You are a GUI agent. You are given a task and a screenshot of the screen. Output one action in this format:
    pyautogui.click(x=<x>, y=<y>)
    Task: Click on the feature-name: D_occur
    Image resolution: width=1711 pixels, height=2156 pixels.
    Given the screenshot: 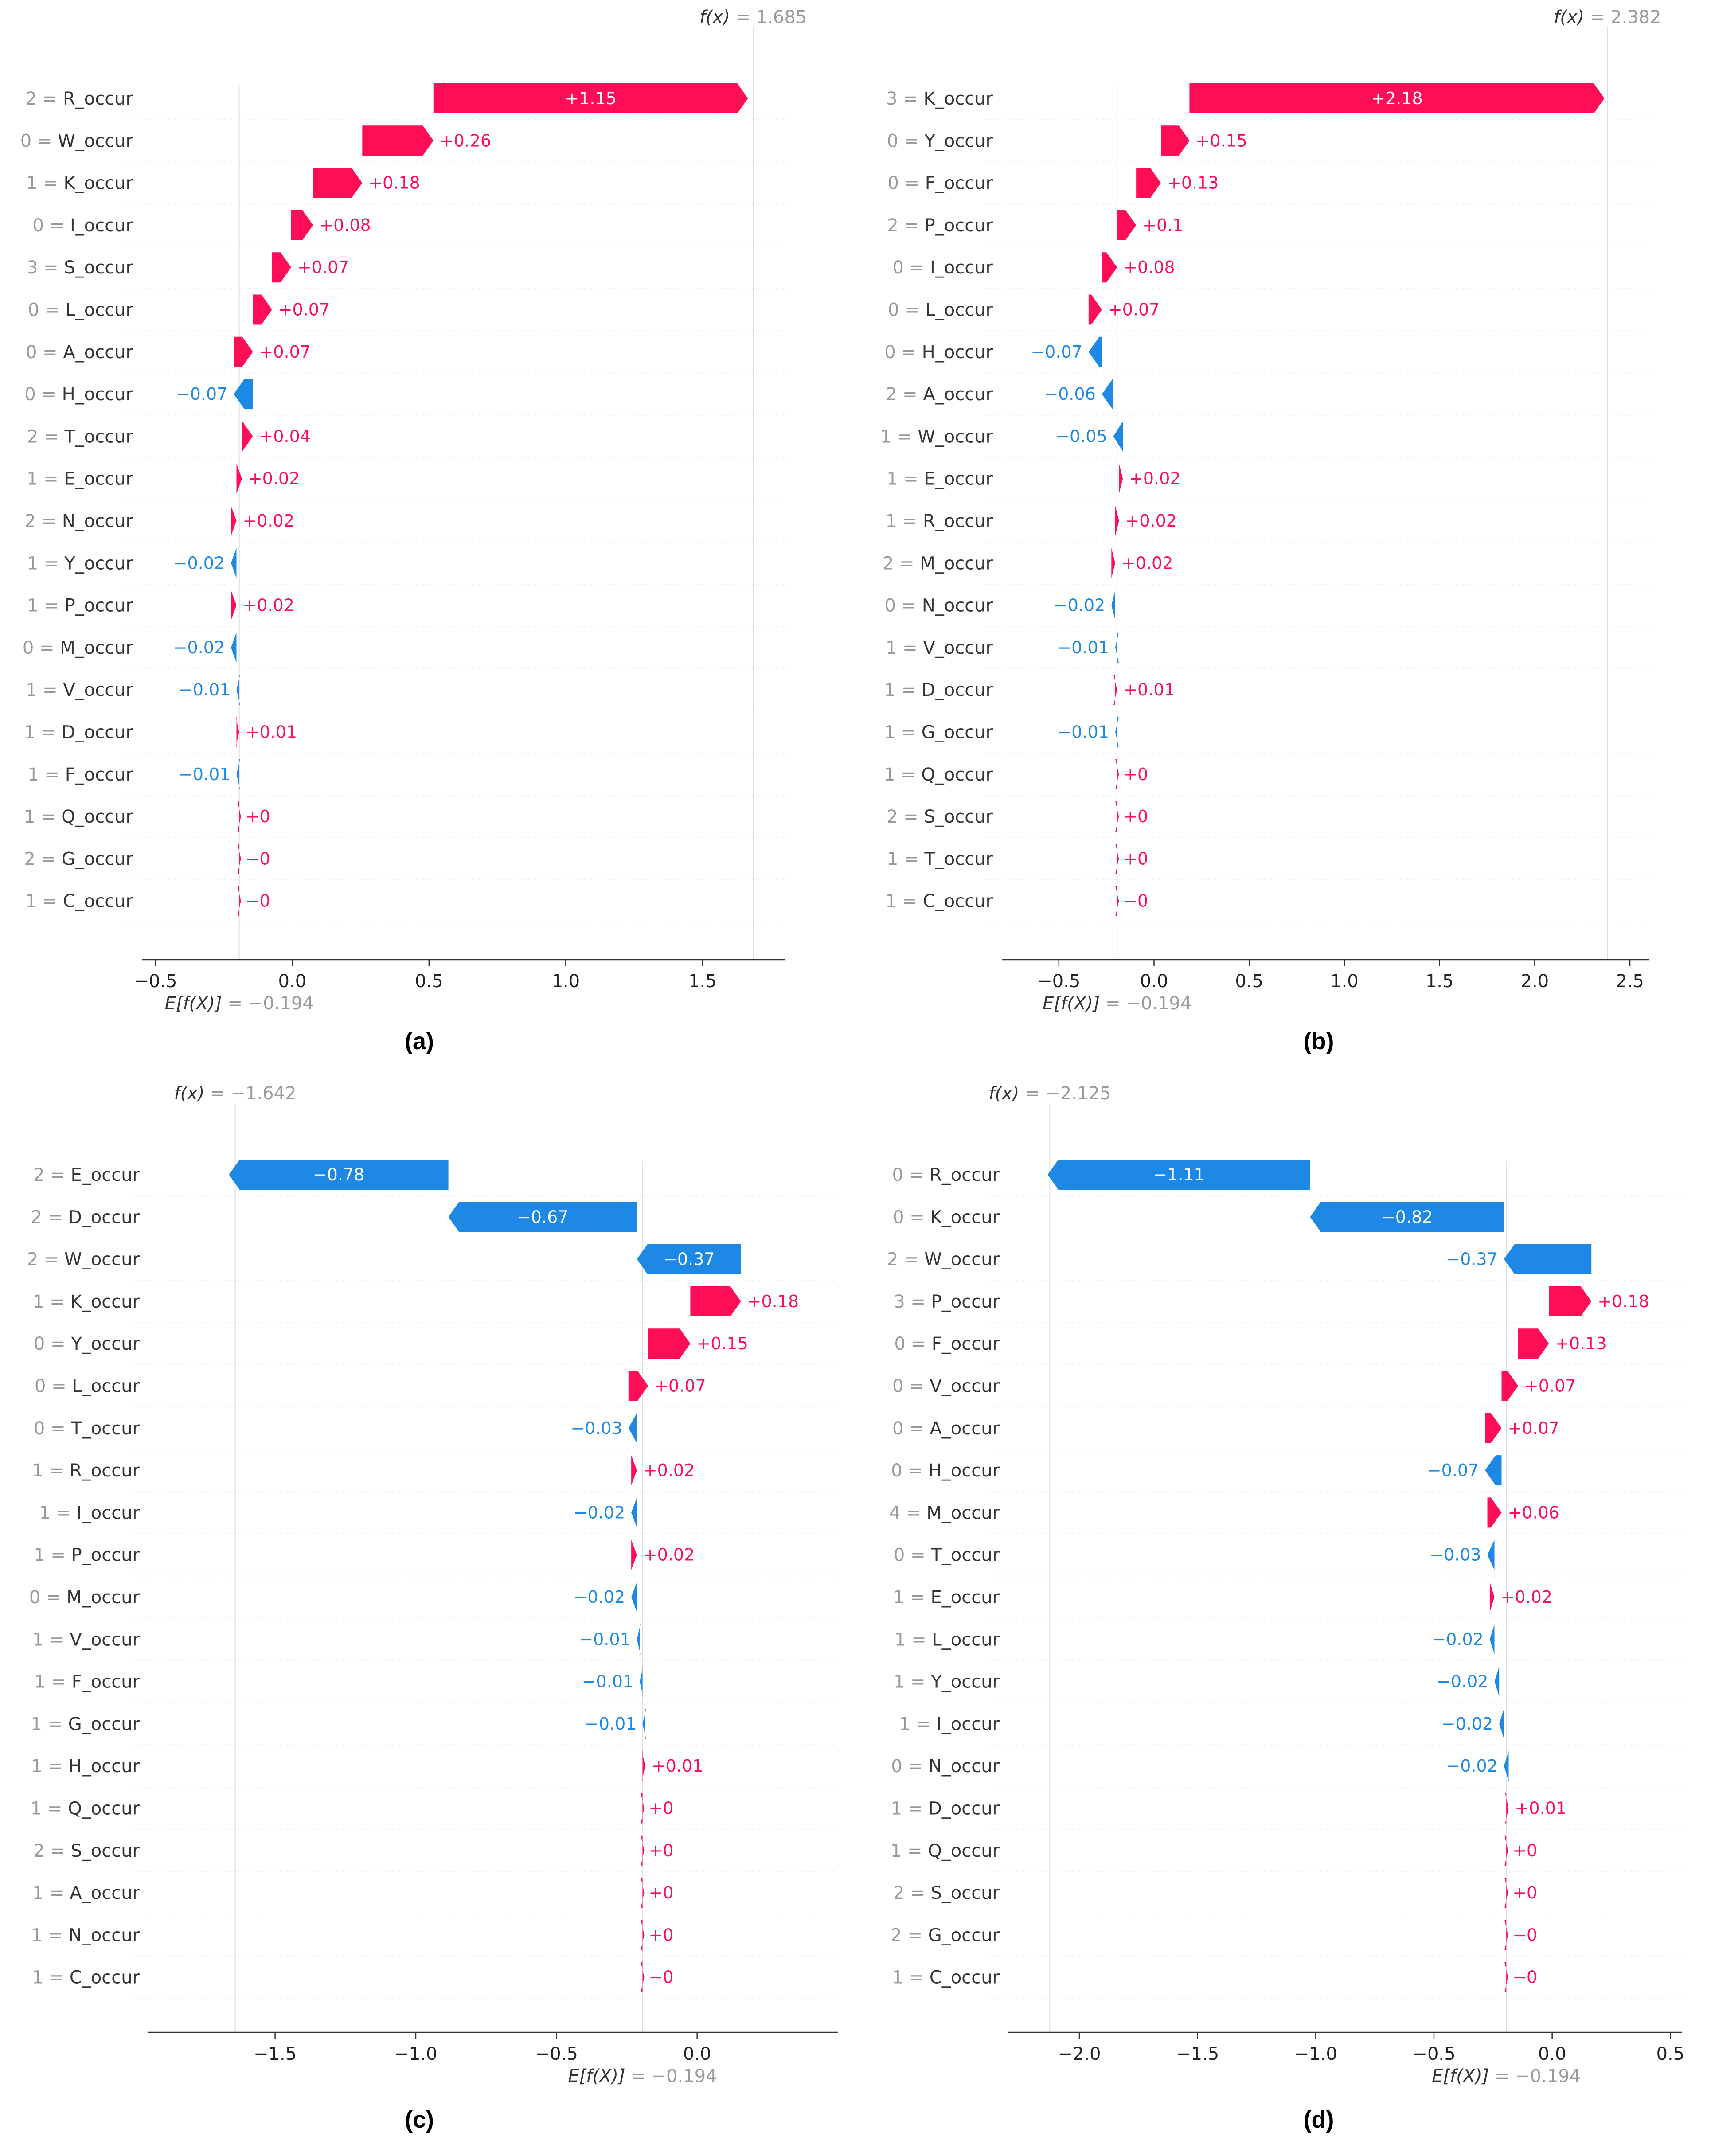 What is the action you would take?
    pyautogui.click(x=964, y=1809)
    